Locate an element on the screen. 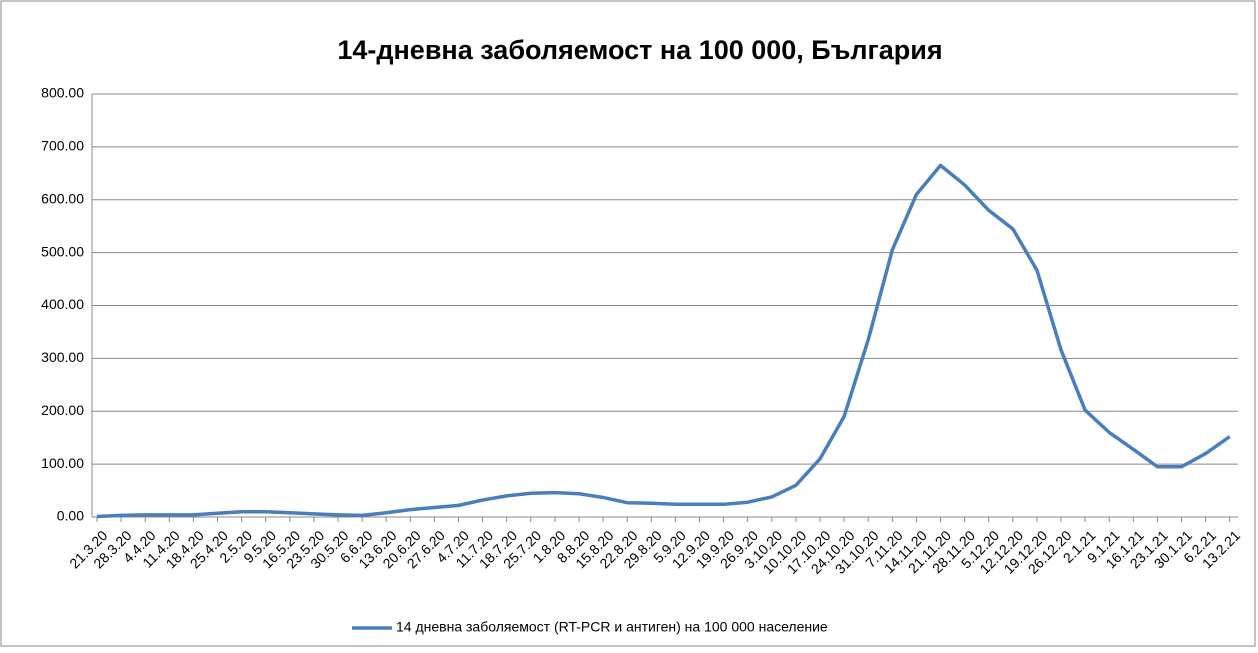 The height and width of the screenshot is (653, 1258). y-tick-label: 0.00 is located at coordinates (70, 516).